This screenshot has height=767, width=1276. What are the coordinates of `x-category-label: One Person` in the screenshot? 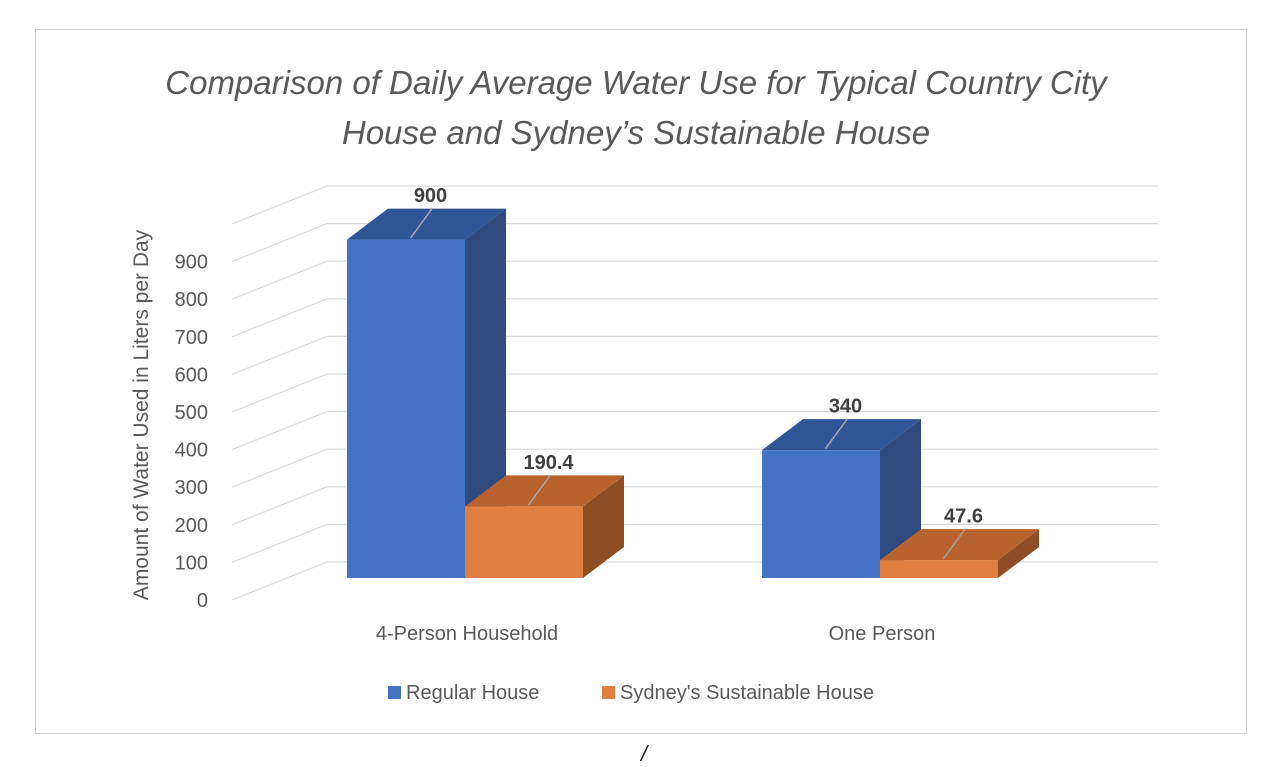 It's located at (882, 634).